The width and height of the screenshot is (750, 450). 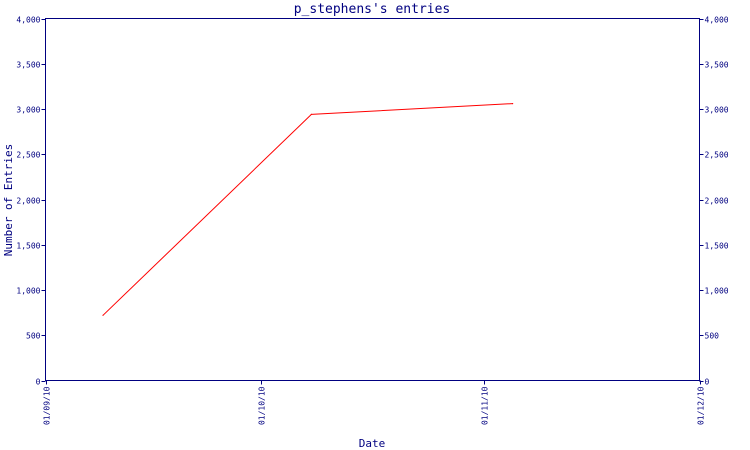 What do you see at coordinates (374, 402) in the screenshot?
I see `x-axis: 01/09/10 01/10/10 01/11/10 01/12/10` at bounding box center [374, 402].